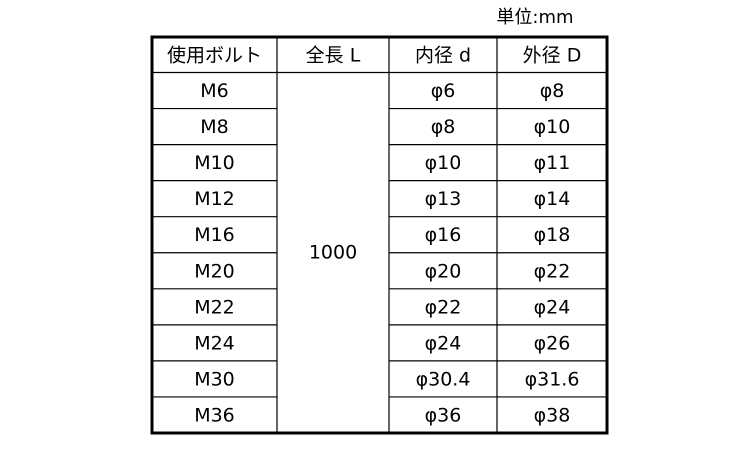 The height and width of the screenshot is (450, 750). I want to click on cell: M10, so click(214, 163).